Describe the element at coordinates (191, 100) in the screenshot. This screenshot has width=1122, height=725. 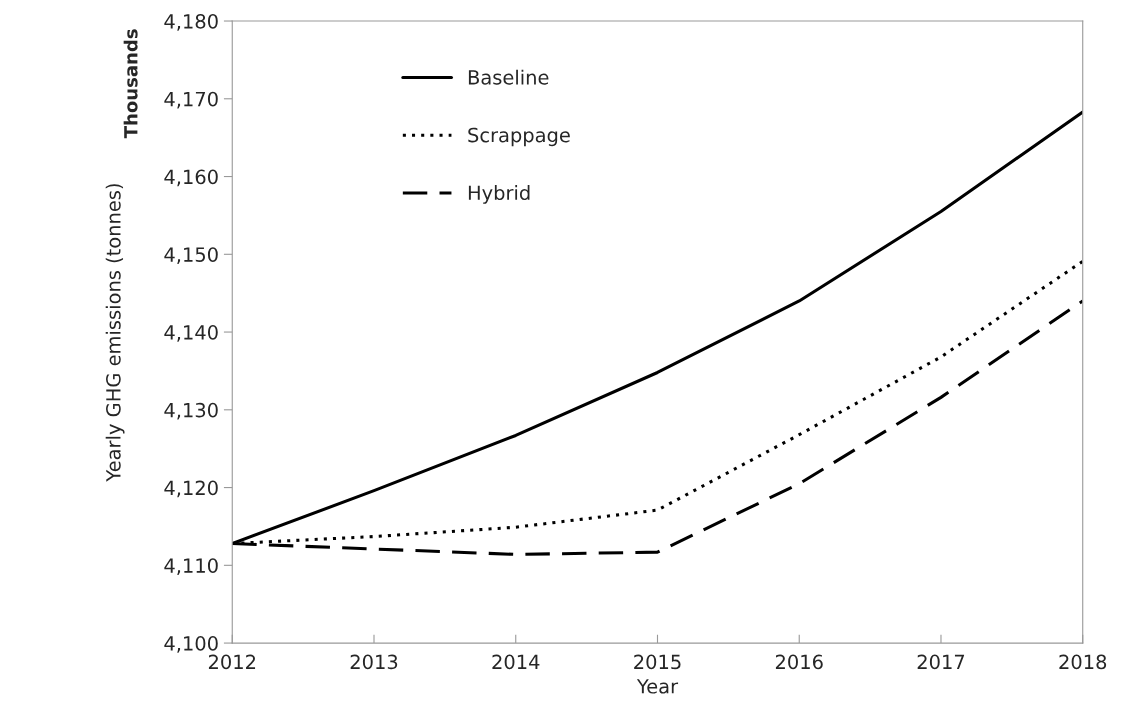
I see `y-tick-label: 4,170` at that location.